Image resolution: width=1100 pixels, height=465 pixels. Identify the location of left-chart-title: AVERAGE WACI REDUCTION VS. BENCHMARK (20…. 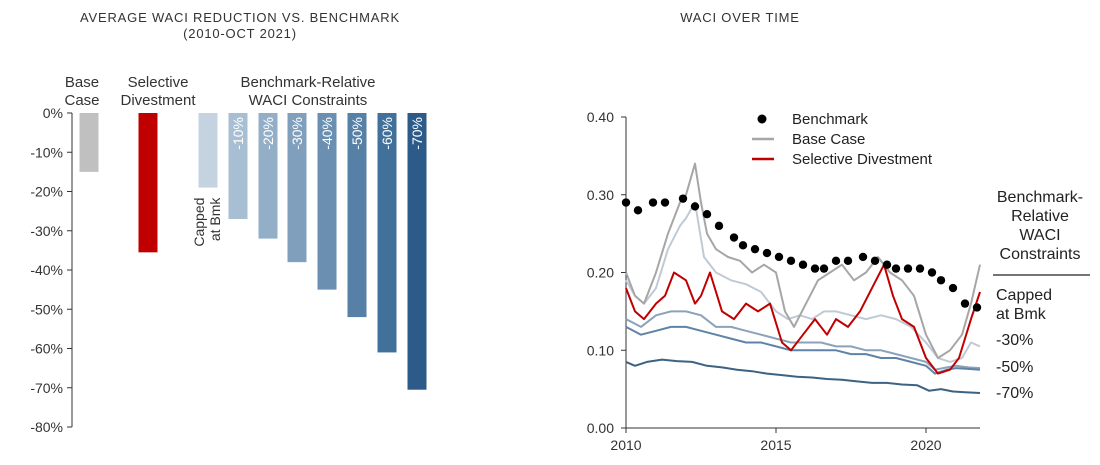
(240, 26).